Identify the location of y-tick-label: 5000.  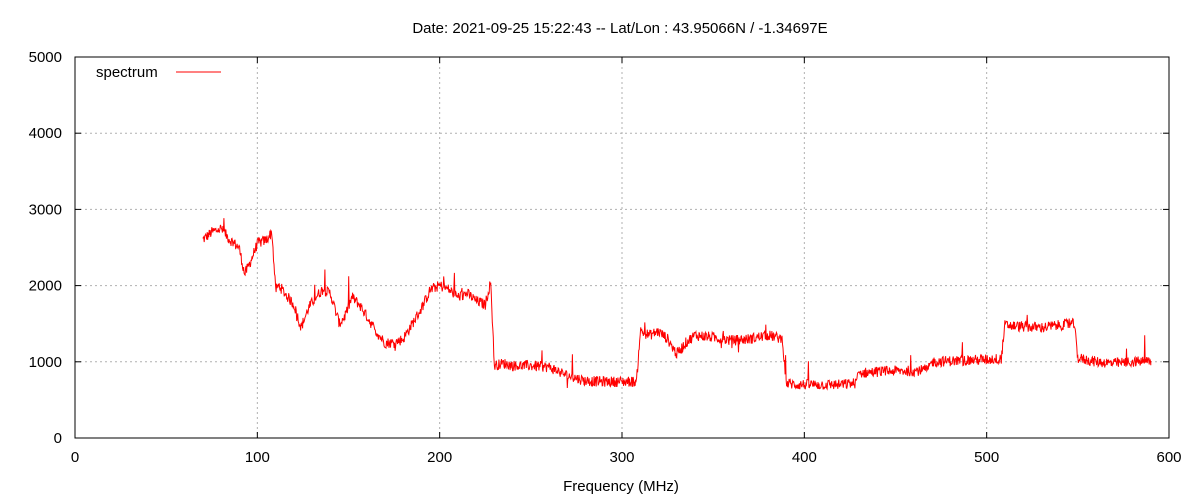
(45, 57).